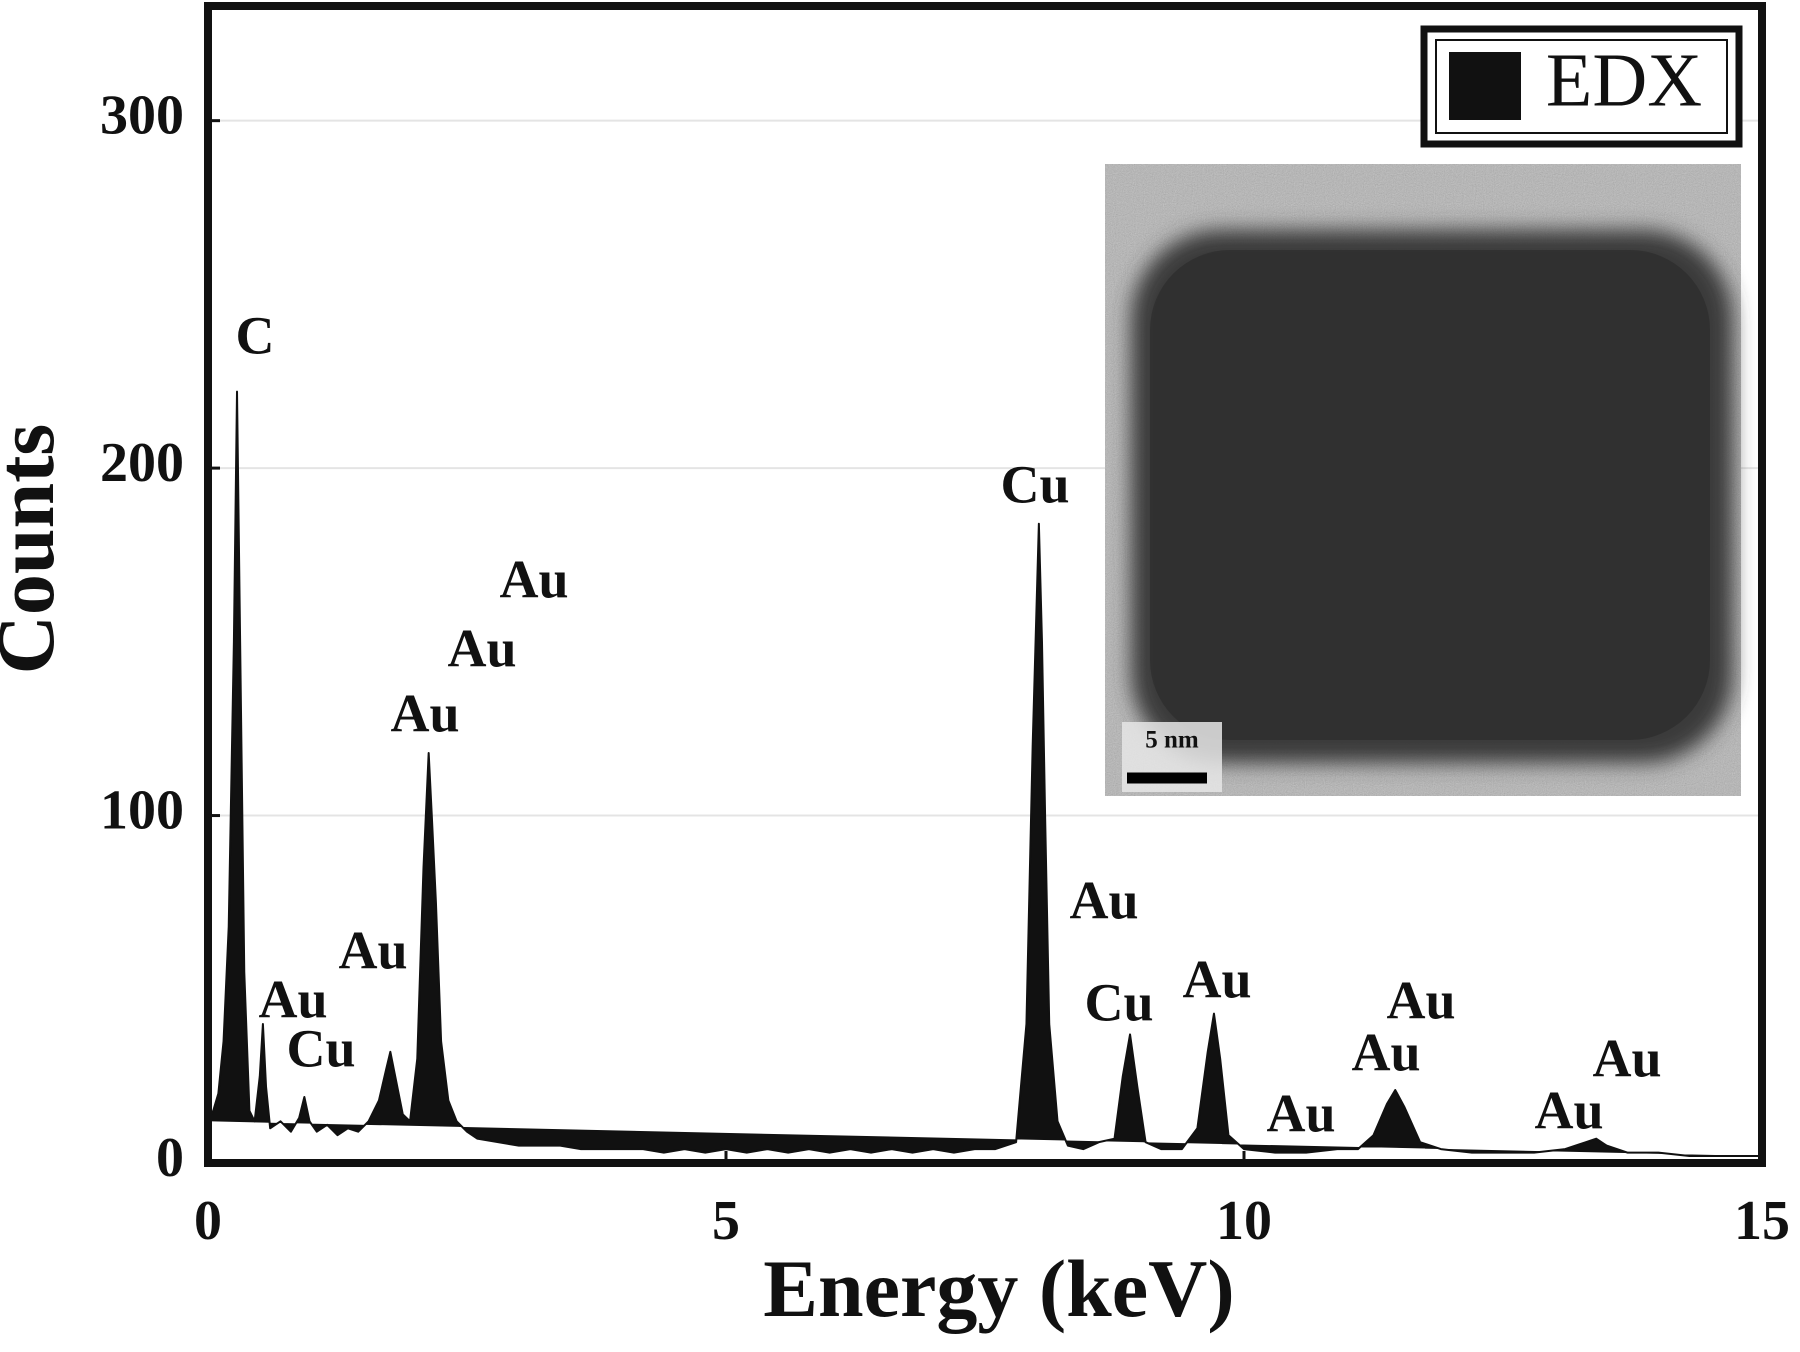  I want to click on scale-bar-label: 5 nm, so click(1172, 740).